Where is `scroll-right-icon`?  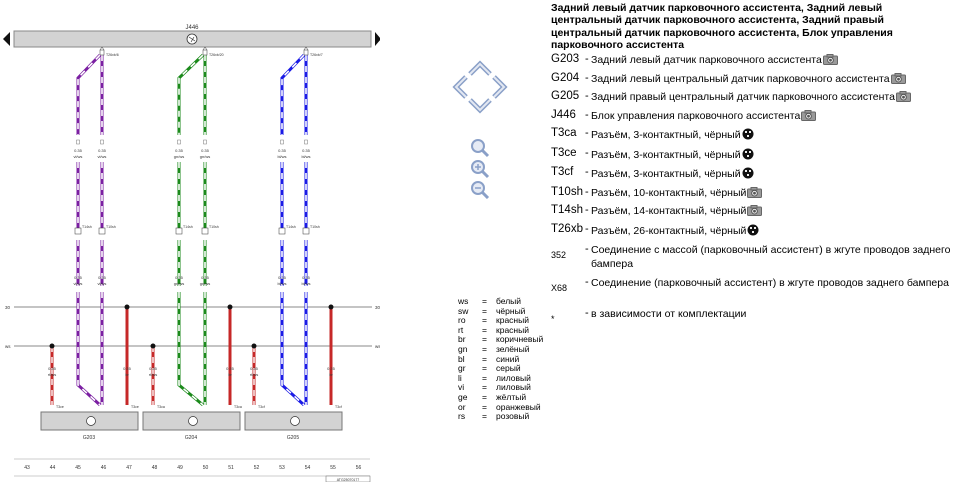 scroll-right-icon is located at coordinates (377, 39).